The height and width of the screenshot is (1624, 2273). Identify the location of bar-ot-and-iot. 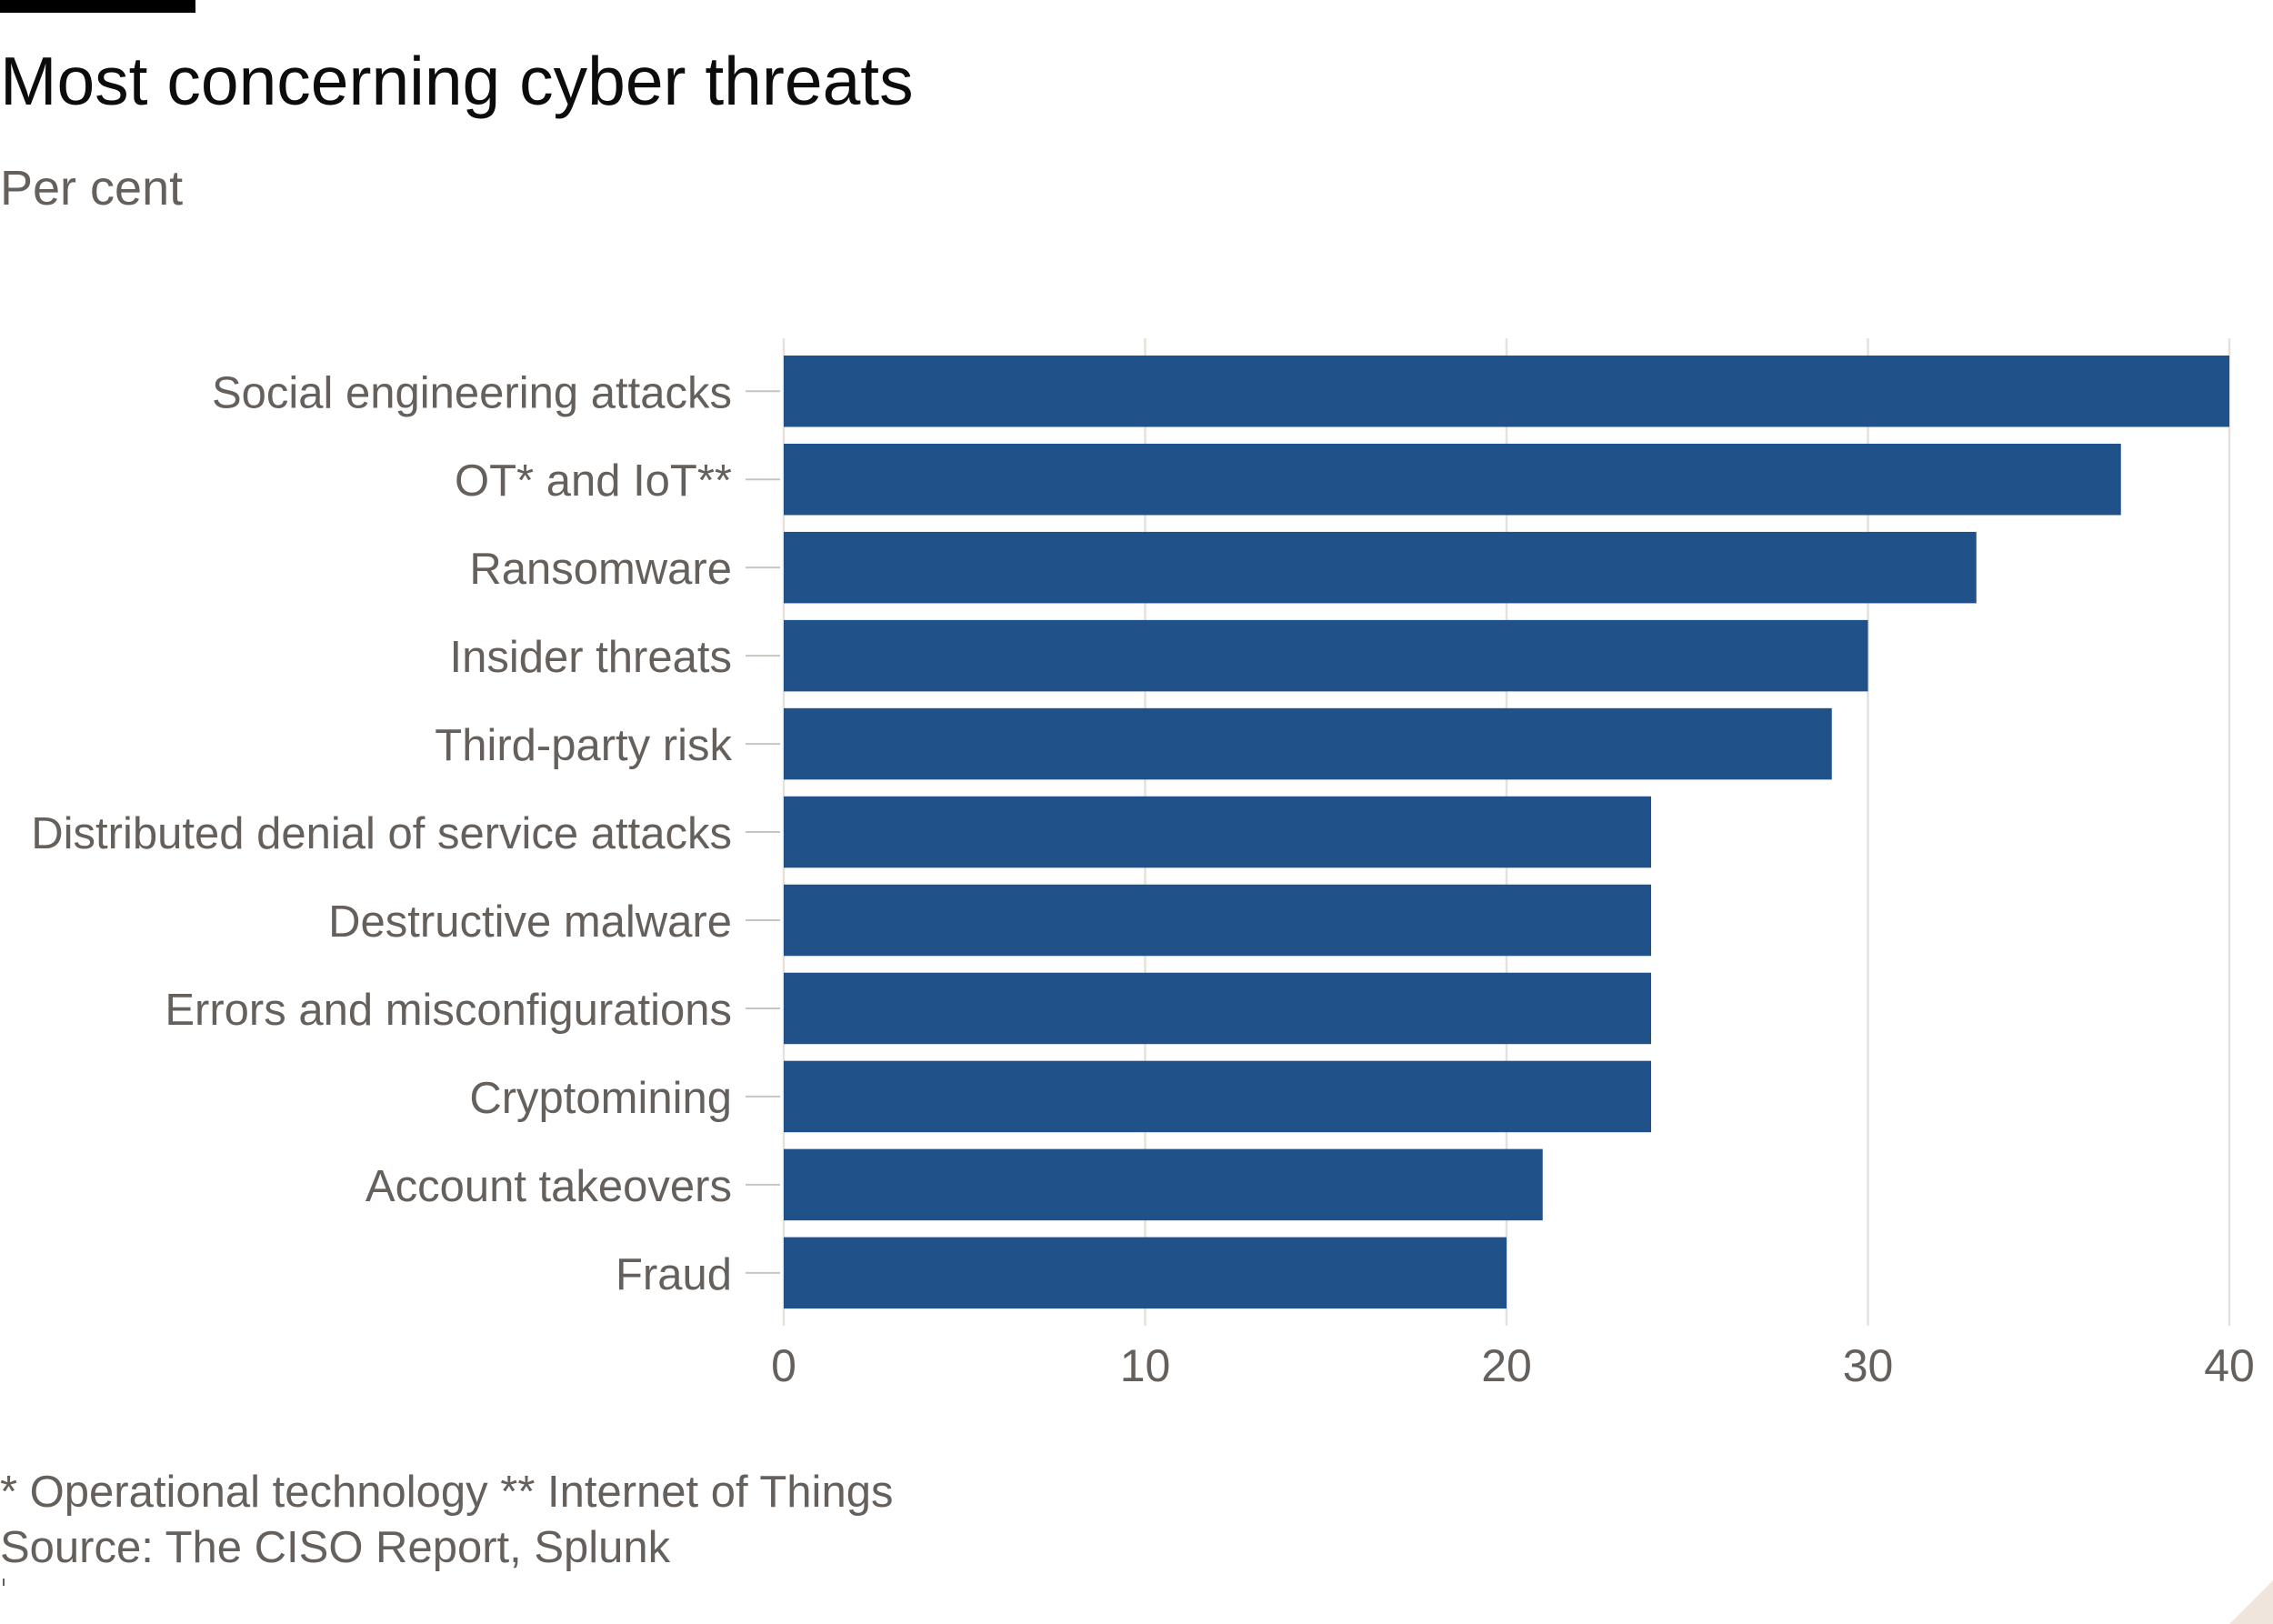
(1452, 479).